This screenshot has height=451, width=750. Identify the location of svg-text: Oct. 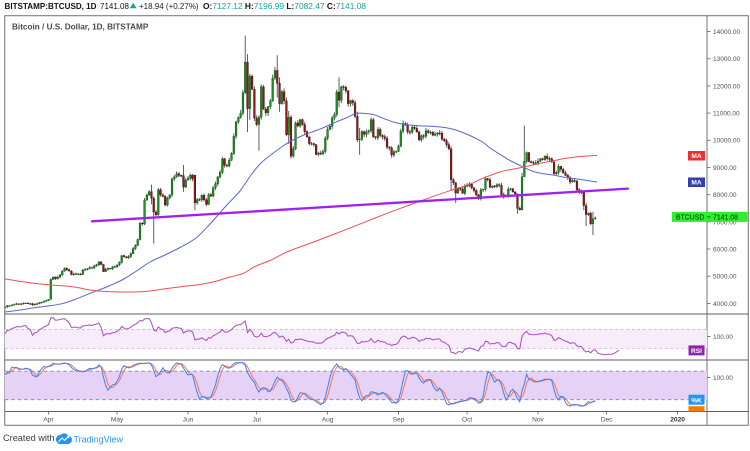
(467, 419).